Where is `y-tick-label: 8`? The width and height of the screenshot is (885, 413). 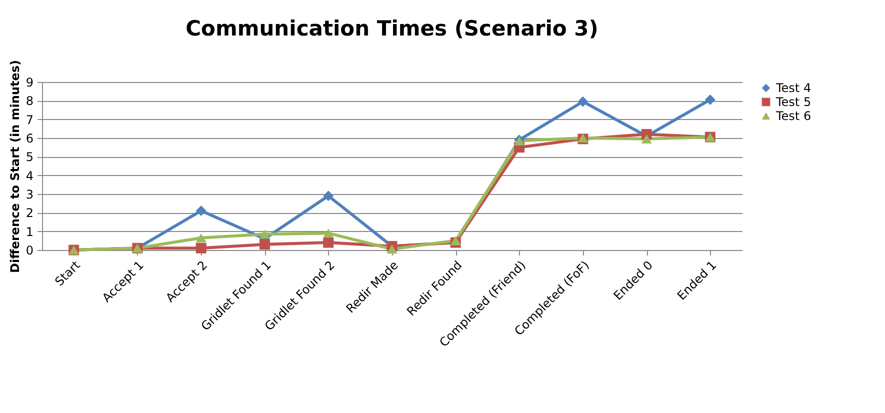
y-tick-label: 8 is located at coordinates (30, 101).